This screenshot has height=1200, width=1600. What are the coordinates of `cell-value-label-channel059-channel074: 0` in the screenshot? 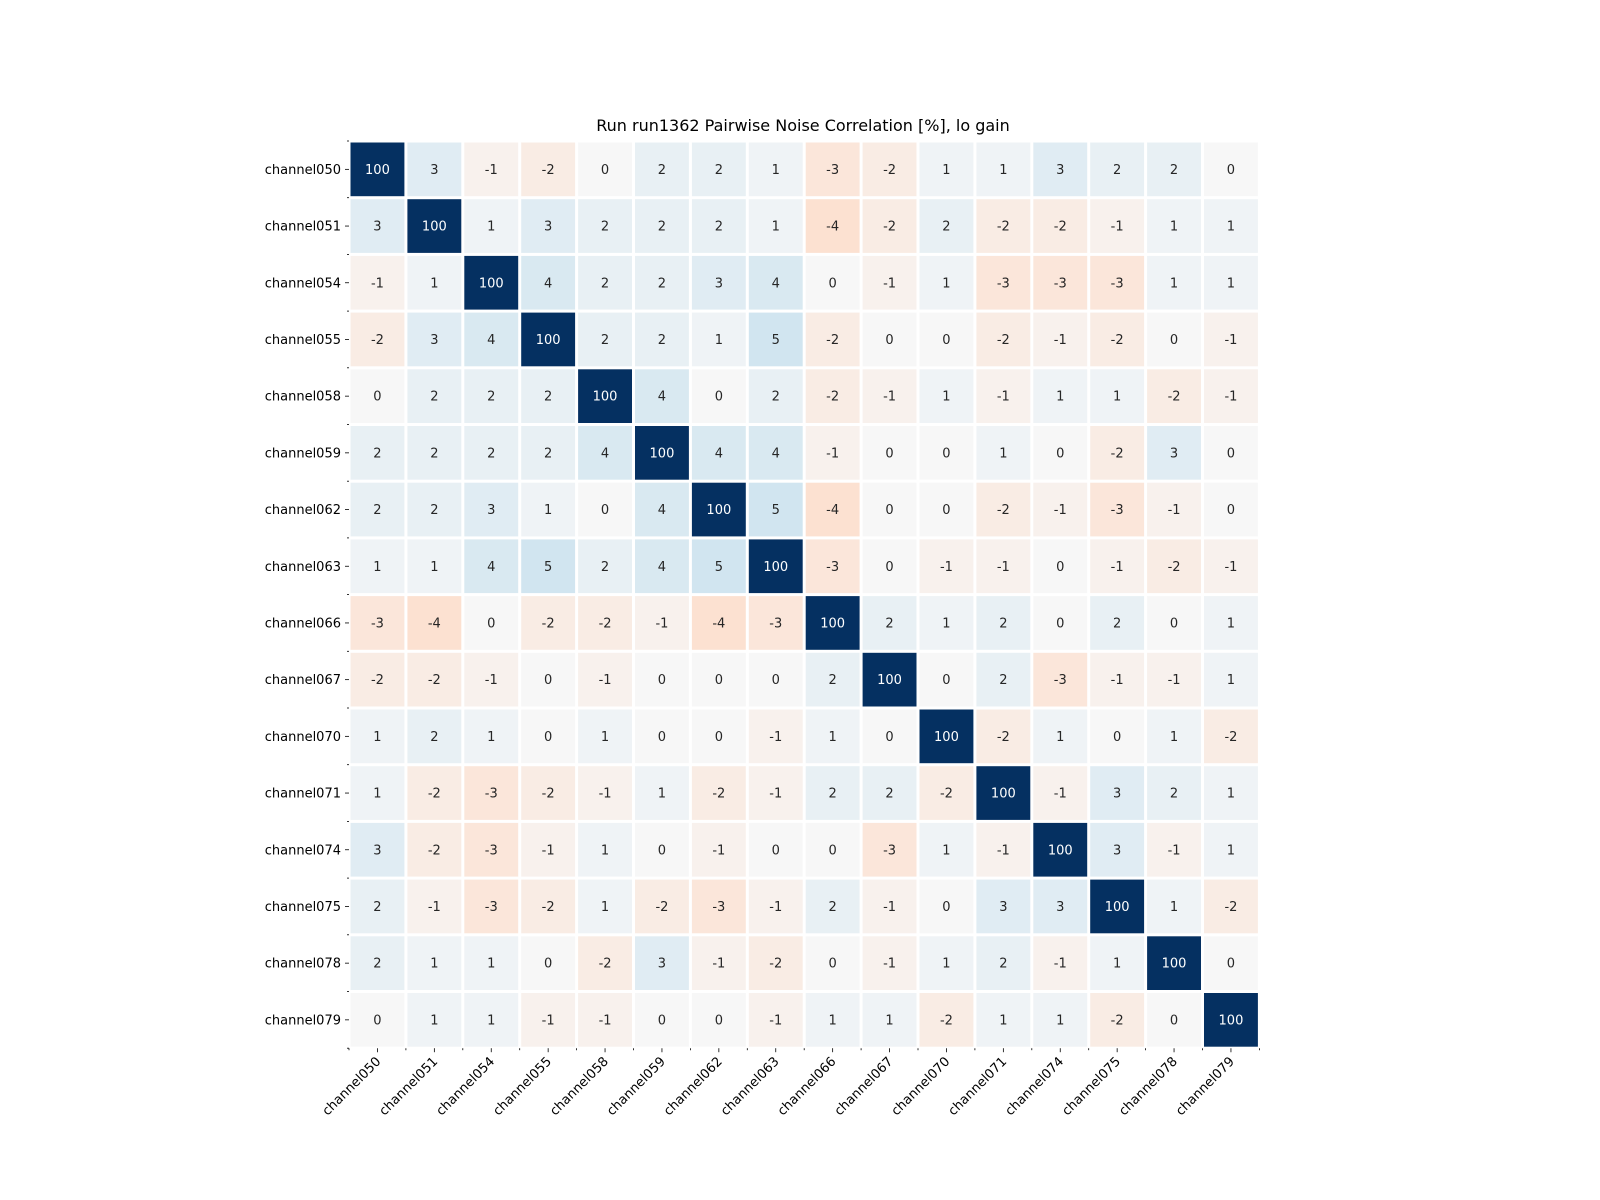 It's located at (1060, 453).